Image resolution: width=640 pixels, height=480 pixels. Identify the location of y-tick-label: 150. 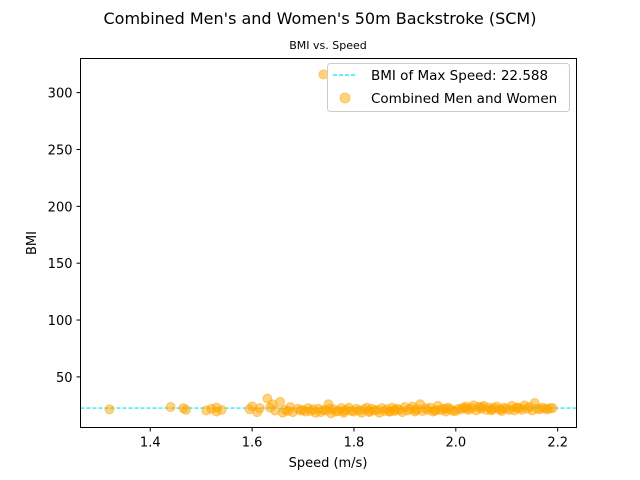
(60, 264).